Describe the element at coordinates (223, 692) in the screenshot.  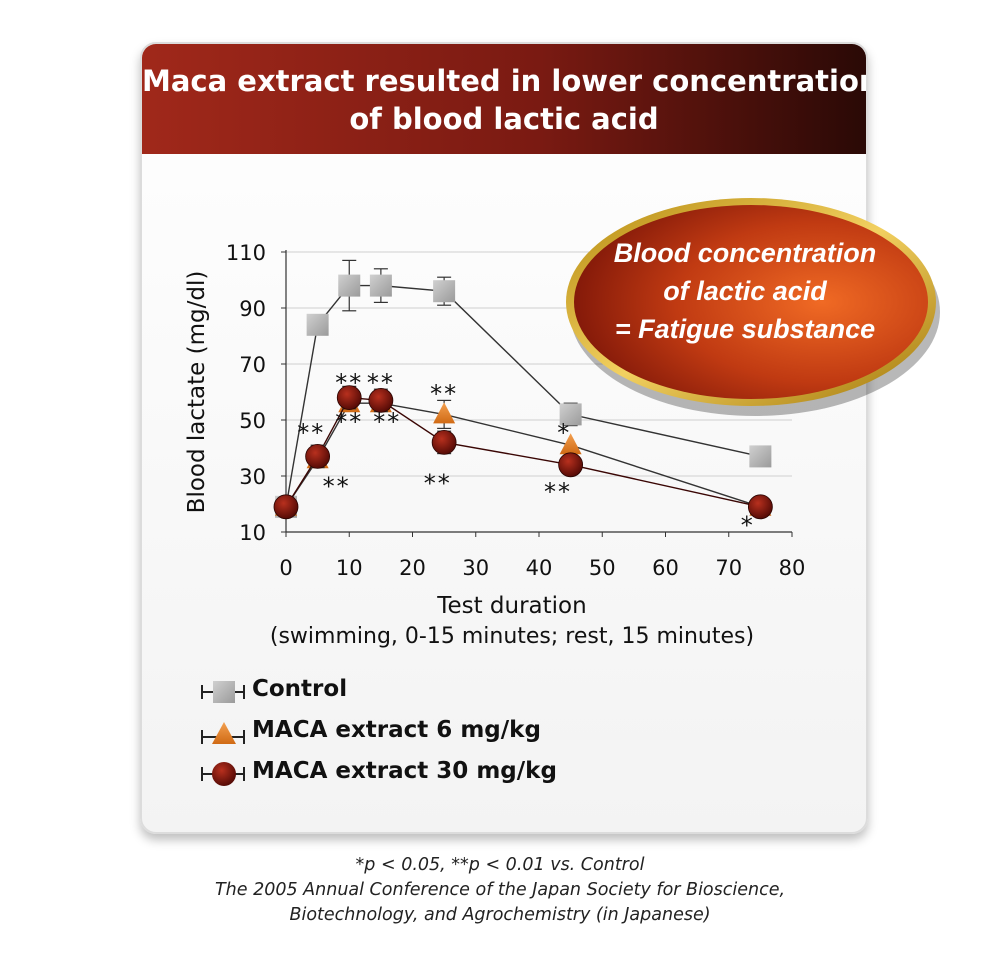
I see `square-marker-icon` at that location.